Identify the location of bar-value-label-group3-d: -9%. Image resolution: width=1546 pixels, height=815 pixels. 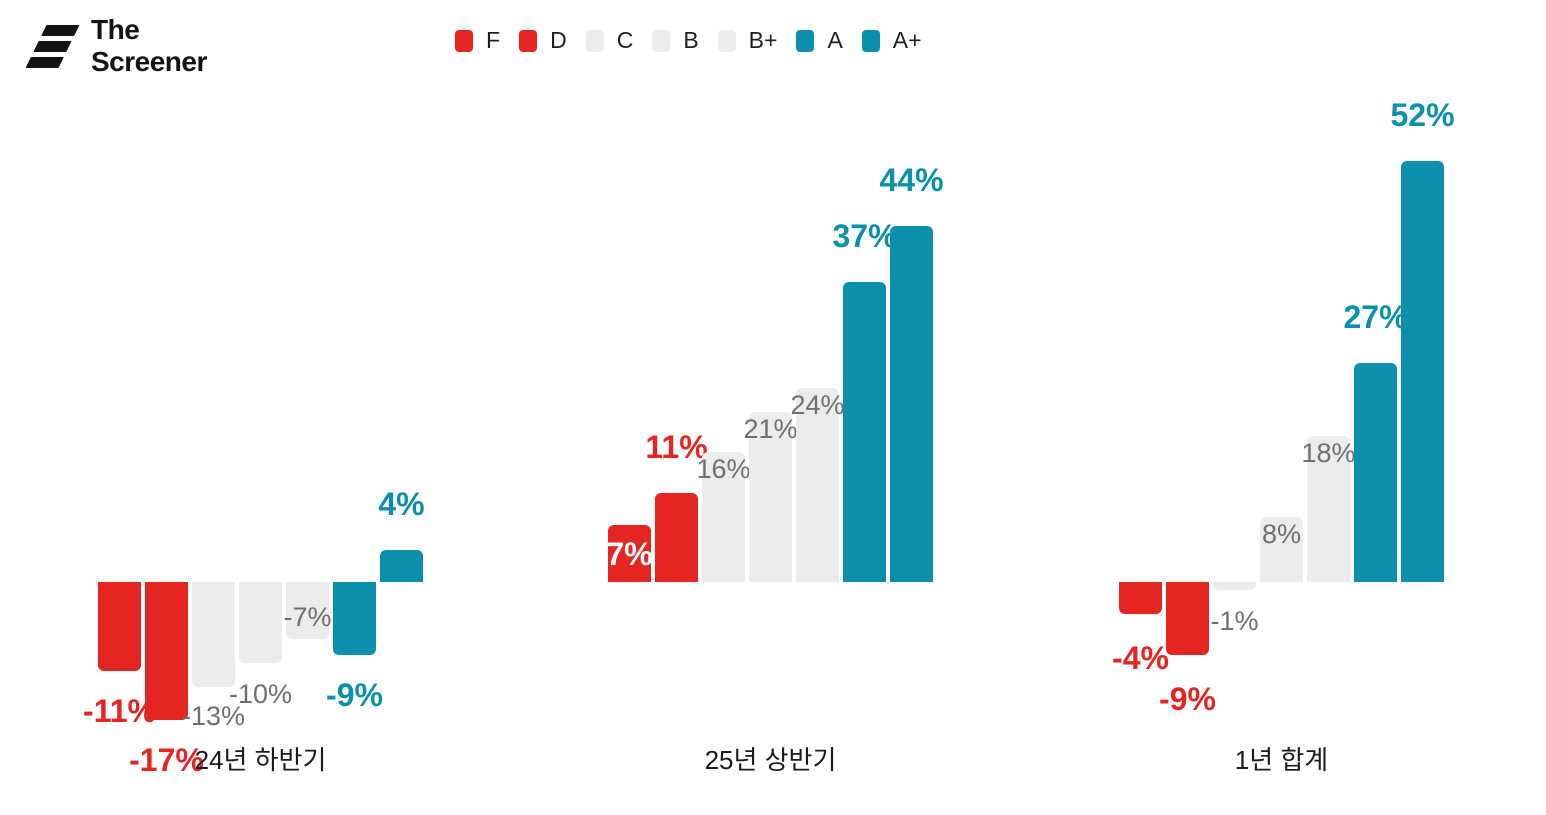
(1187, 698).